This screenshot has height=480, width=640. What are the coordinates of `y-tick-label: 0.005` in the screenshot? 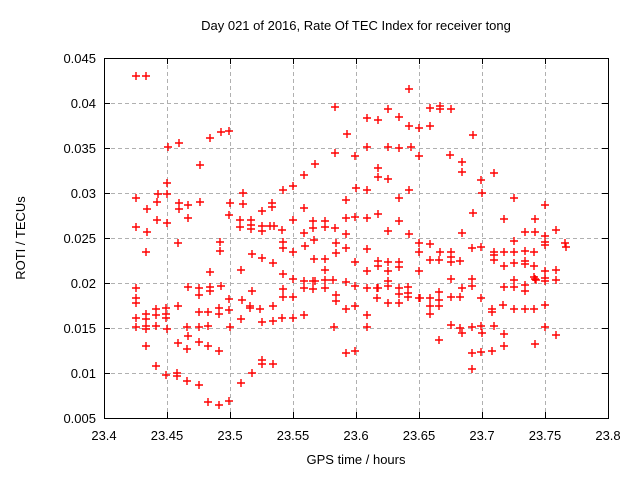 It's located at (79, 418).